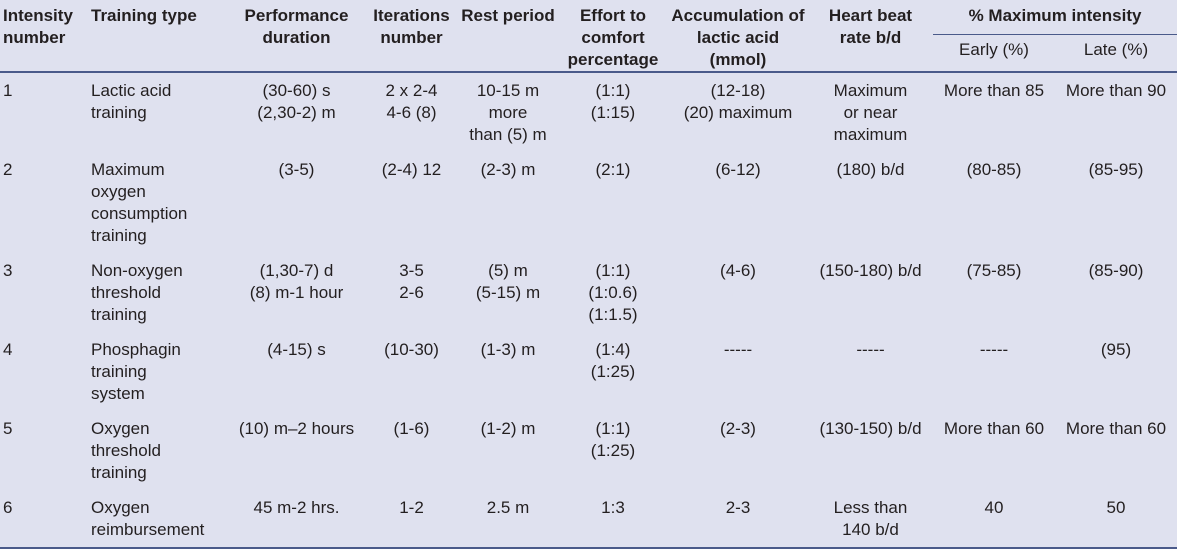 This screenshot has width=1177, height=549. What do you see at coordinates (296, 169) in the screenshot?
I see `cell-performance-duration: (3-5)` at bounding box center [296, 169].